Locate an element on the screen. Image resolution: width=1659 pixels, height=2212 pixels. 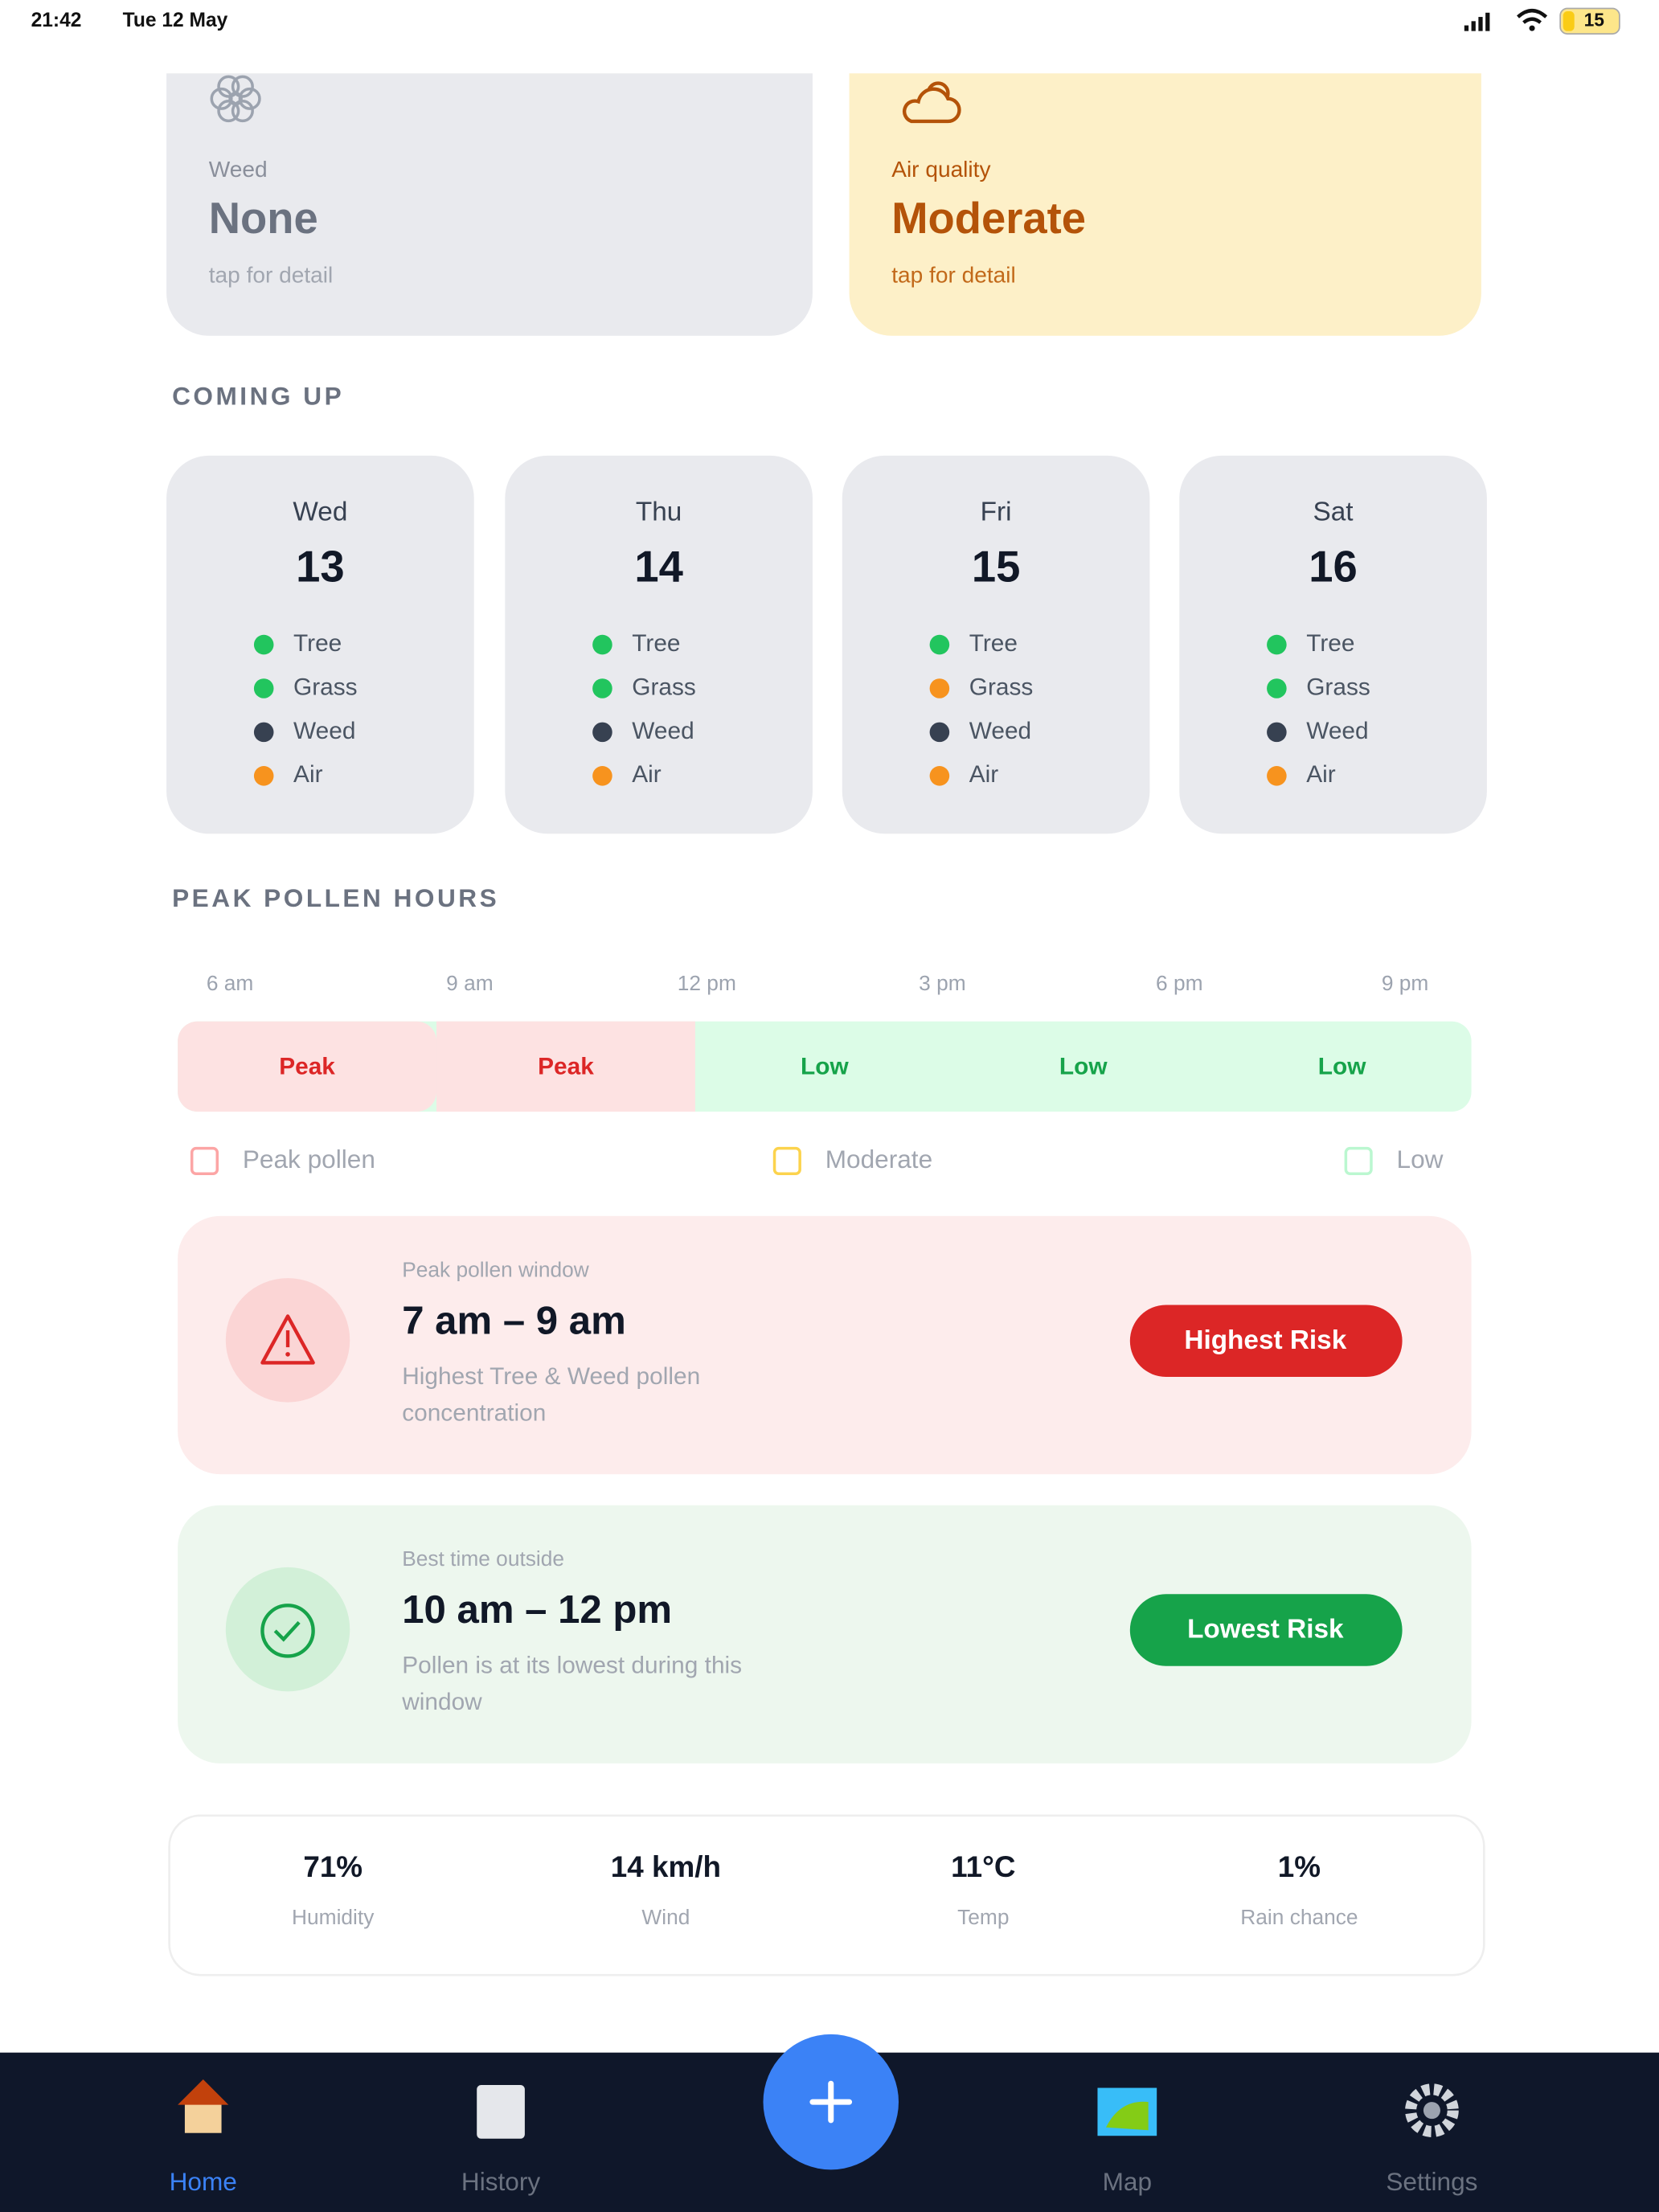
wifi-dot is located at coordinates (1532, 28).